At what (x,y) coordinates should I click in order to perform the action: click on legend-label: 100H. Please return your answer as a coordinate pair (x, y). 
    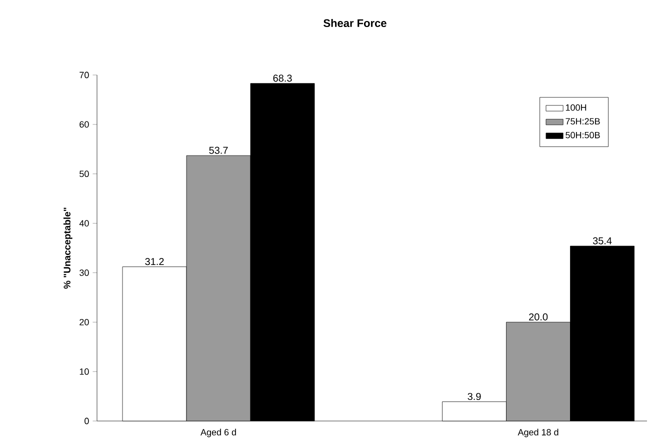
    Looking at the image, I should click on (576, 107).